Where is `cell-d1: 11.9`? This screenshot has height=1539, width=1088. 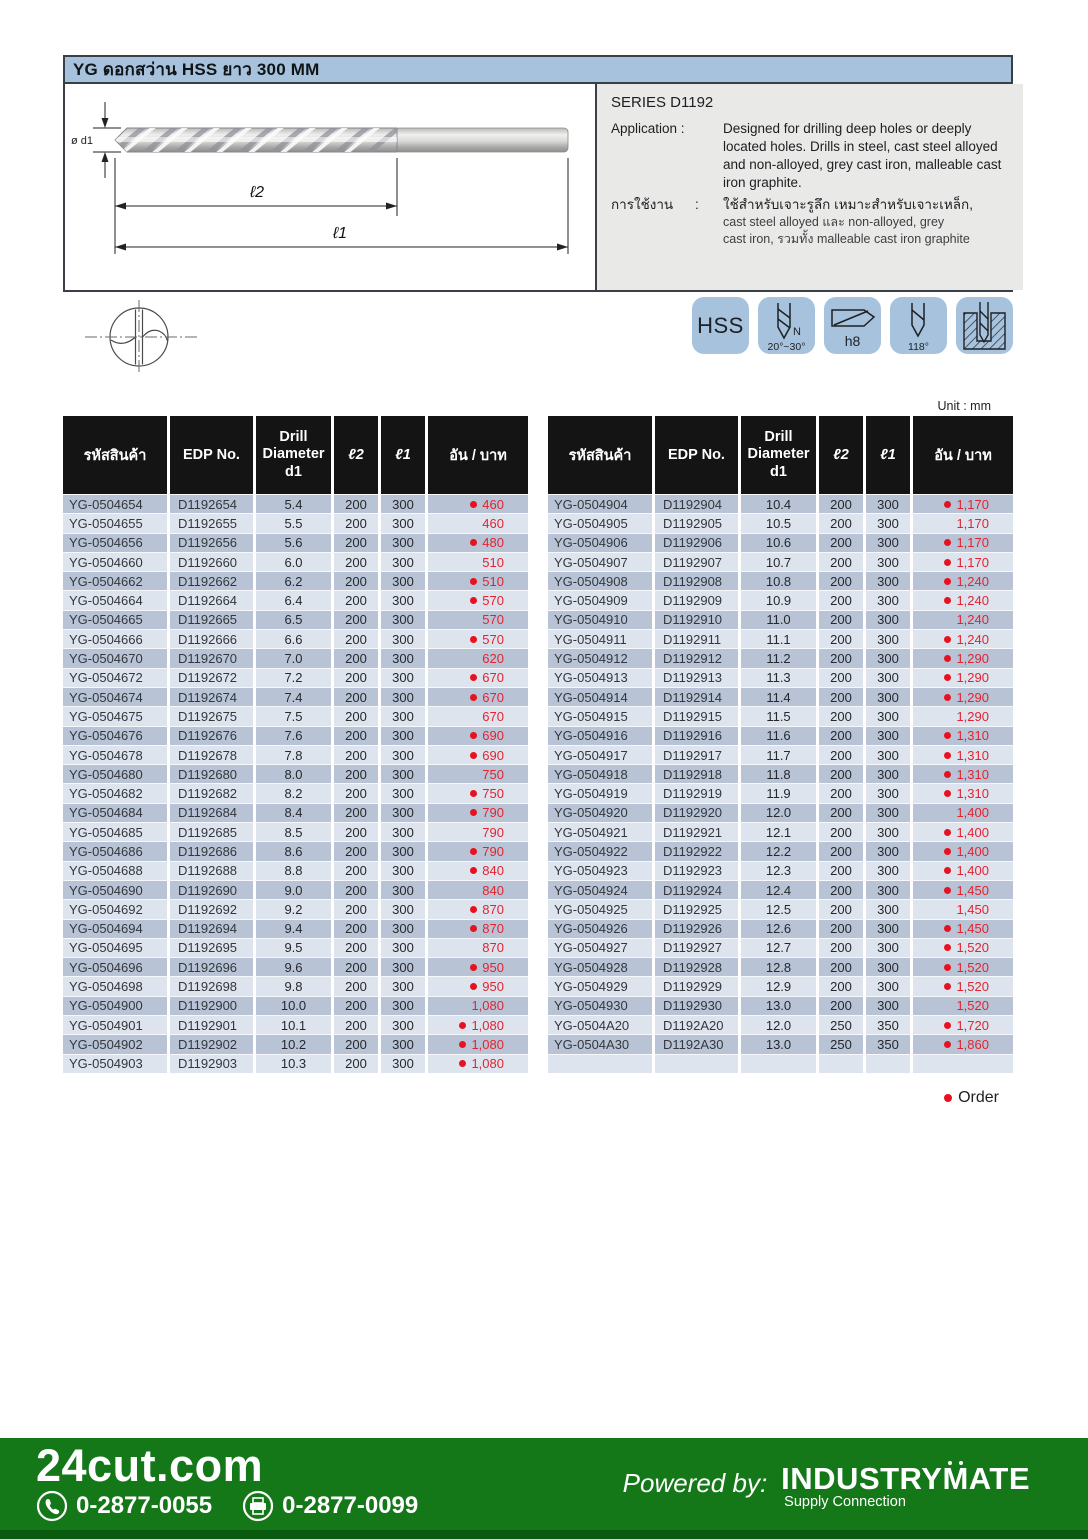 cell-d1: 11.9 is located at coordinates (777, 793).